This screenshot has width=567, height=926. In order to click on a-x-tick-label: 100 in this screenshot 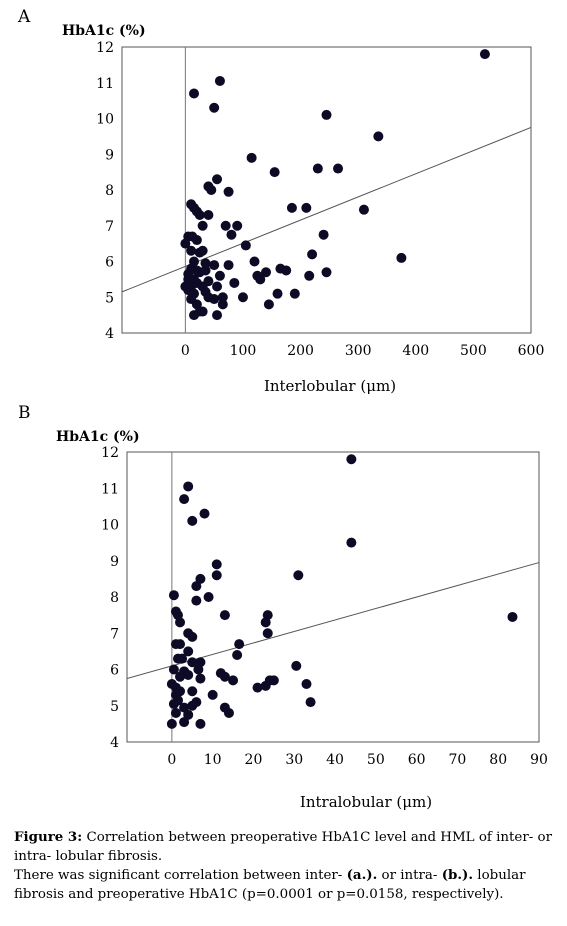, I will do `click(243, 351)`.